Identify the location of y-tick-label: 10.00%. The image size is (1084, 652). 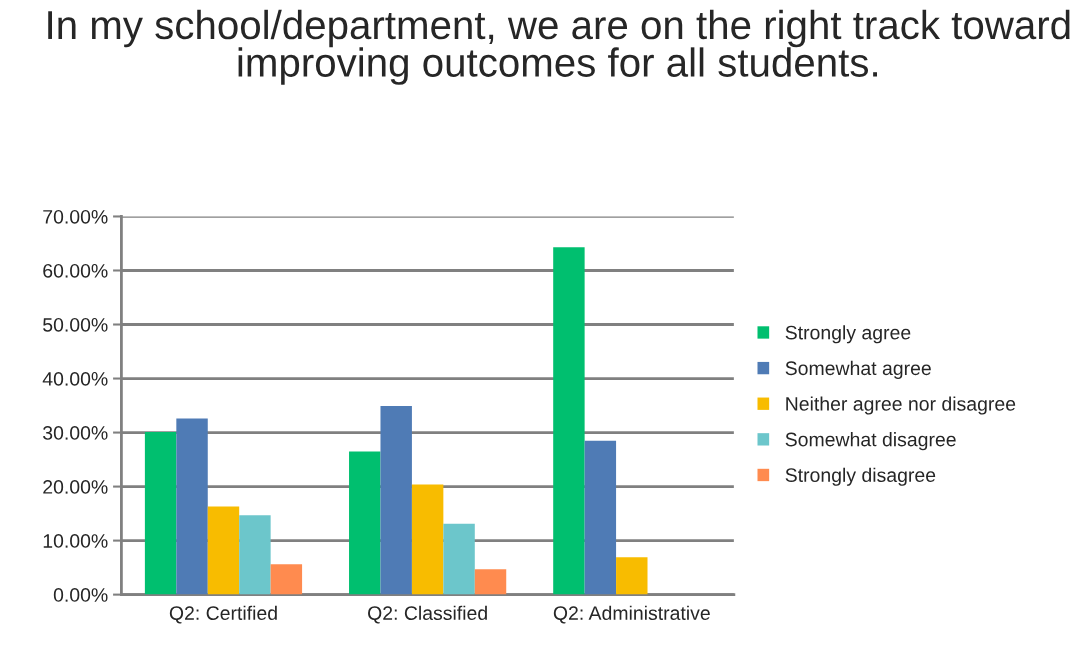
(75, 541).